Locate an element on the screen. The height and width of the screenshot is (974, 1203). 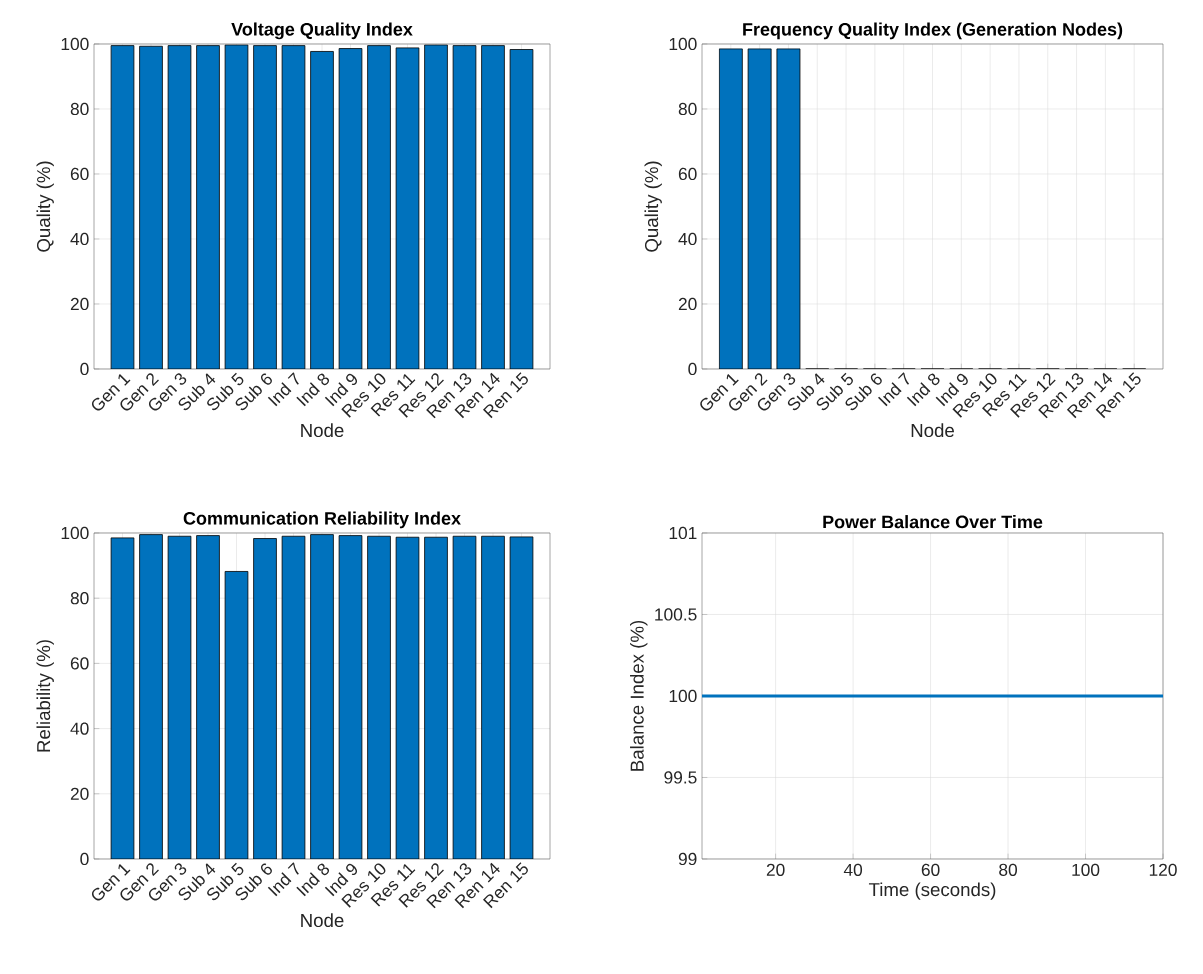
x-tick-label: 120 is located at coordinates (1163, 869).